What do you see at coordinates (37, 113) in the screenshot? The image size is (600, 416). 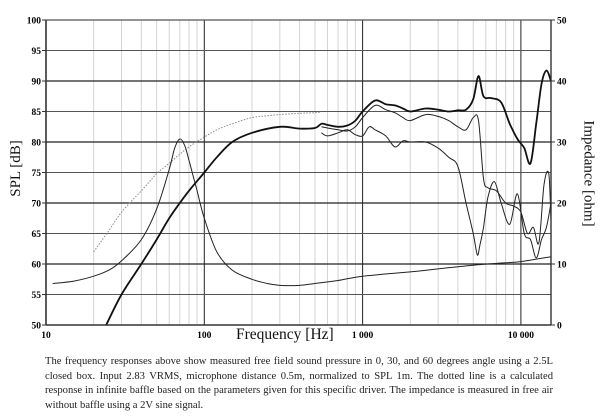 I see `y-tick-label: 85` at bounding box center [37, 113].